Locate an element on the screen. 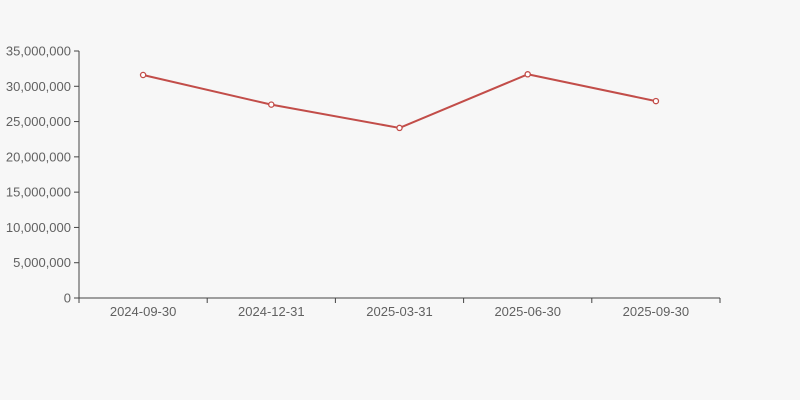 The height and width of the screenshot is (400, 800). y-axis-label: 30,000,000 is located at coordinates (38, 86).